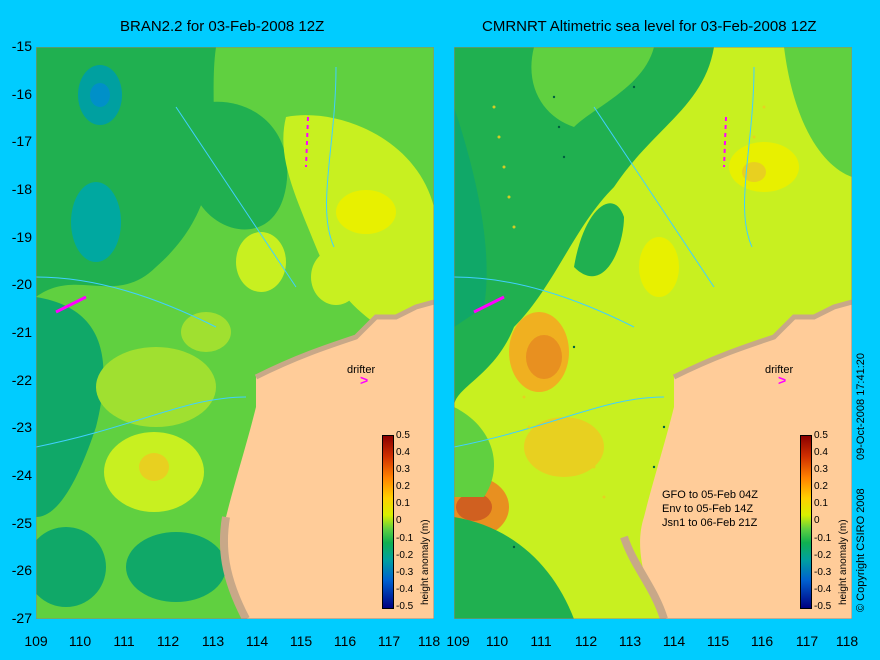  Describe the element at coordinates (361, 370) in the screenshot. I see `left-drifter-label: drifter` at that location.